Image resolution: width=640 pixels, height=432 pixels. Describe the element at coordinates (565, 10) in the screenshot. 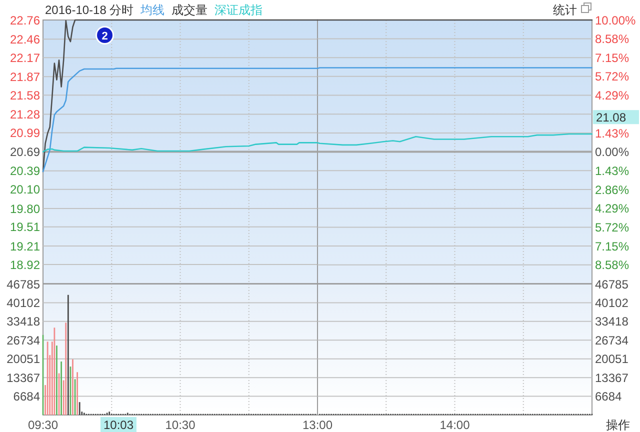

I see `text: 统计` at that location.